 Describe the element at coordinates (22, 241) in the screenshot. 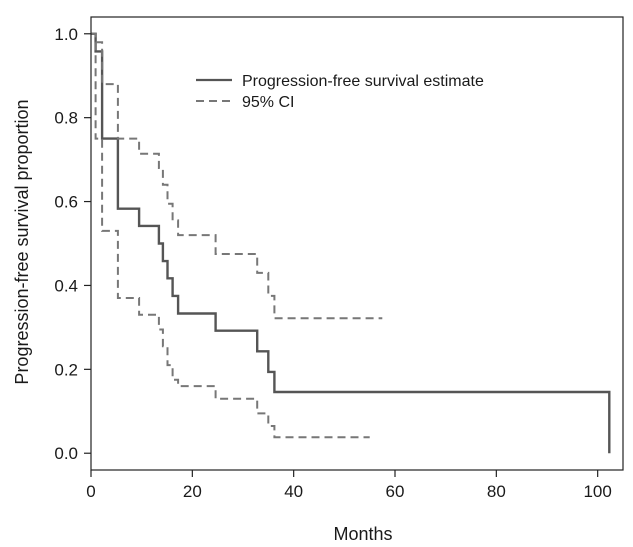

I see `y-axis-title: Progression-free survival proportion` at that location.